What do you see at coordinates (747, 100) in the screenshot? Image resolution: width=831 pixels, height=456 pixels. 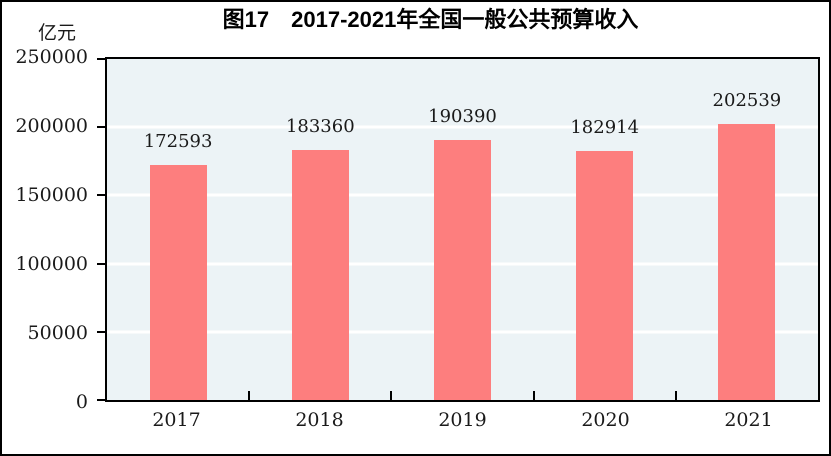 I see `bar-value-label: 202539` at bounding box center [747, 100].